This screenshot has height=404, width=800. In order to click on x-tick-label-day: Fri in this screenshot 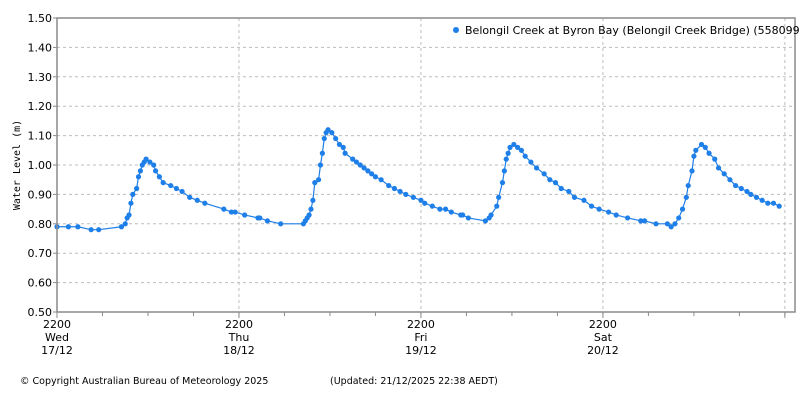, I will do `click(420, 337)`.